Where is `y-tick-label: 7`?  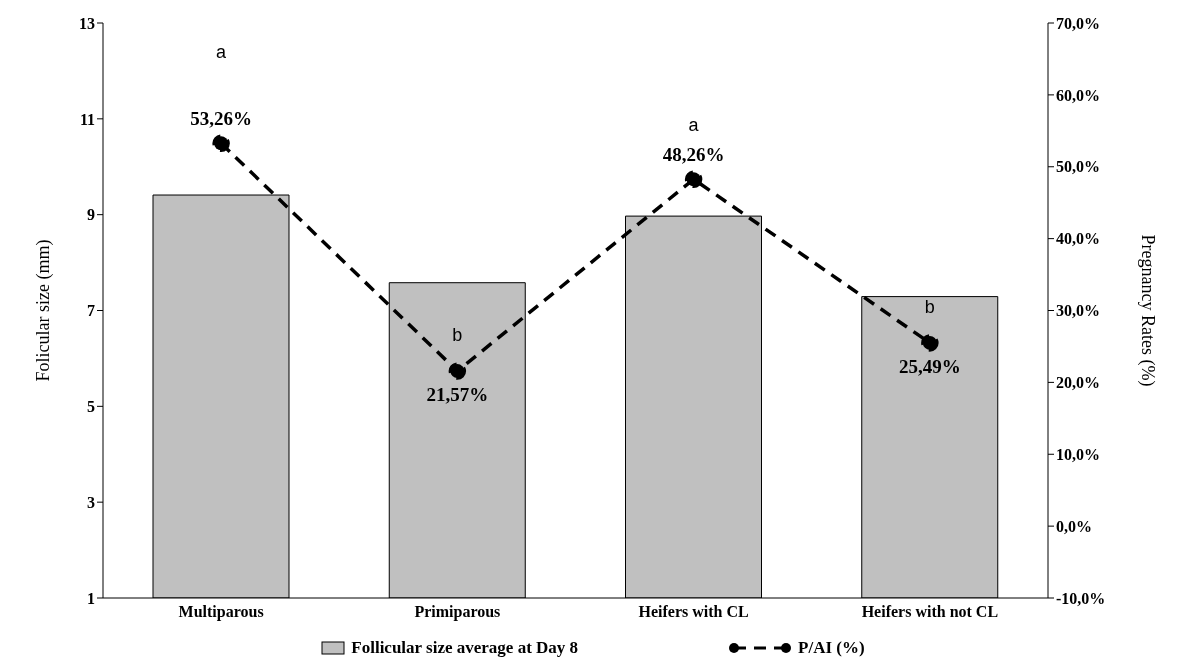
y-tick-label: 7 is located at coordinates (91, 311).